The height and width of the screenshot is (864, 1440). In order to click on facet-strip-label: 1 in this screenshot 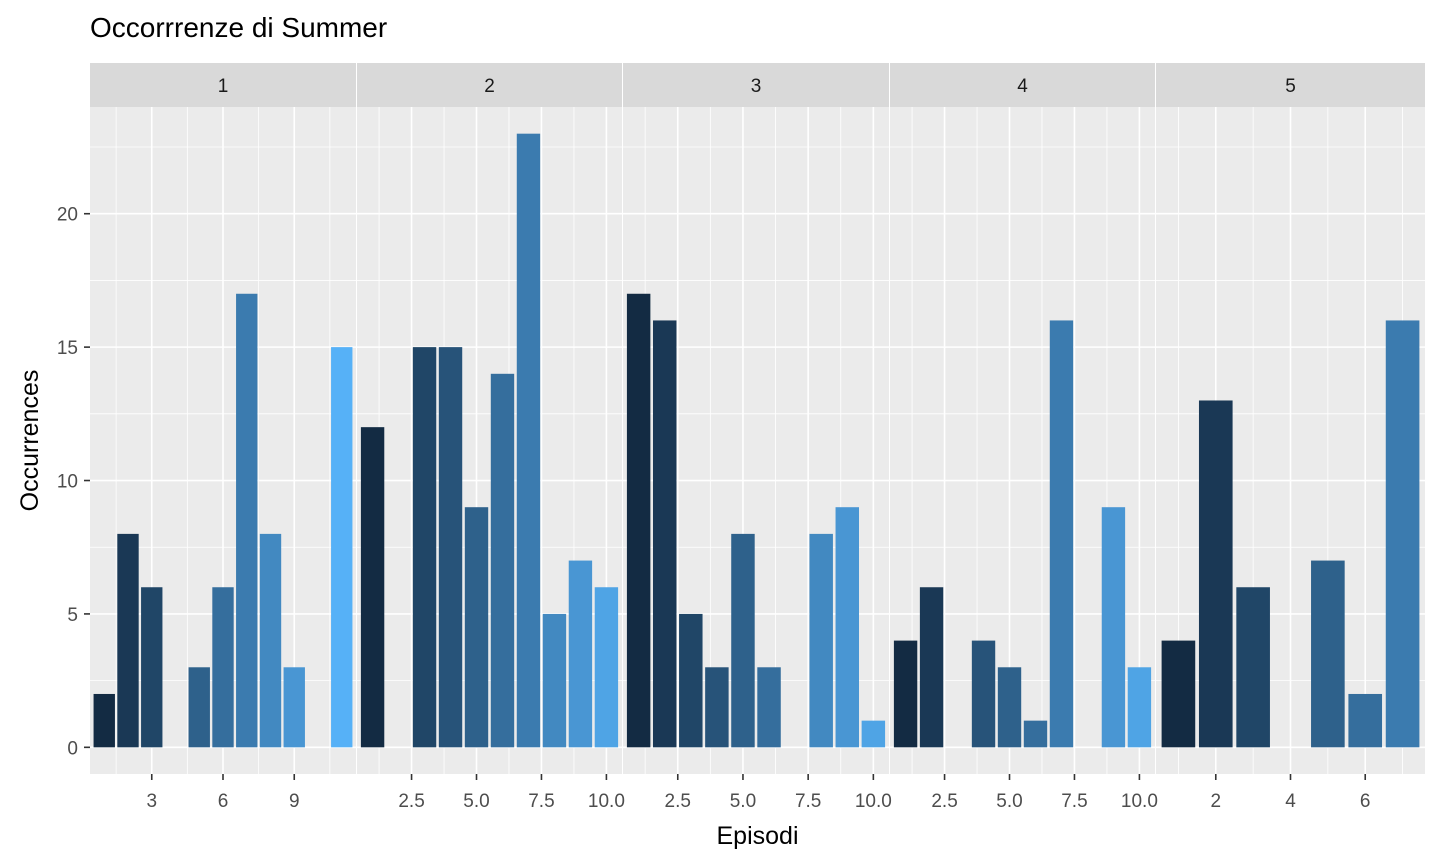, I will do `click(223, 86)`.